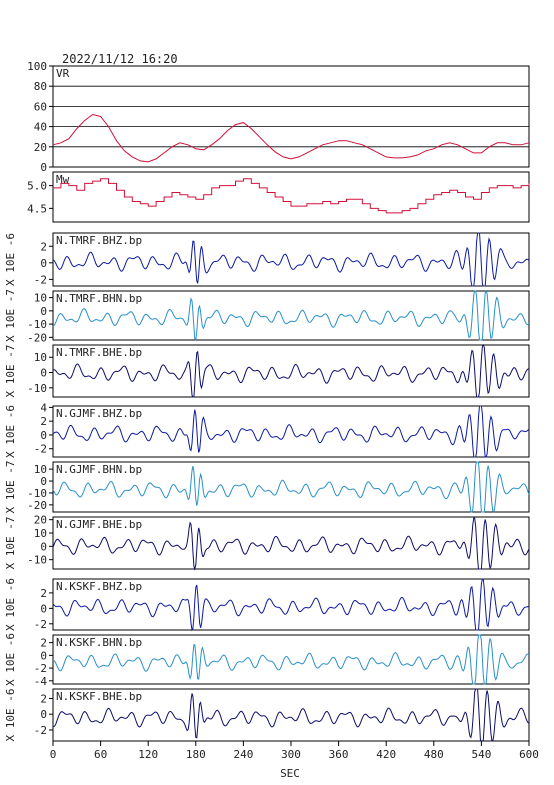  Describe the element at coordinates (99, 642) in the screenshot. I see `panel-label: N.KSKF.BHN.bp` at that location.